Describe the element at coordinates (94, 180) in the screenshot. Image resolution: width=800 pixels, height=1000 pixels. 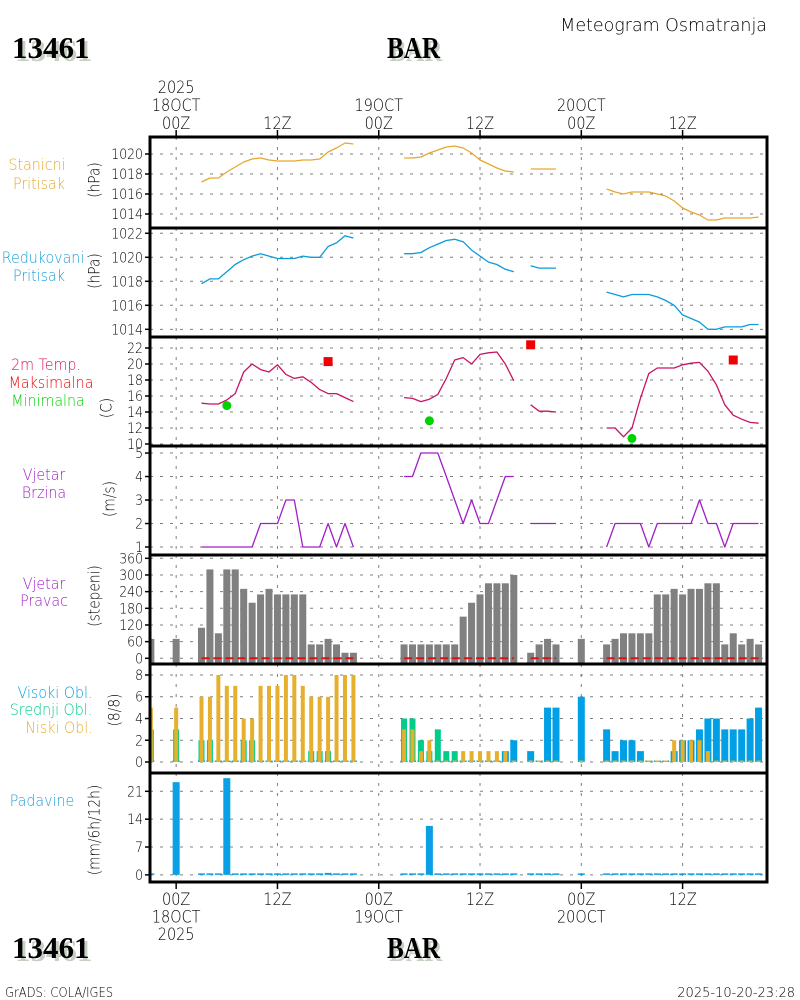
I see `y-axis-unit-group: (hPa)` at that location.